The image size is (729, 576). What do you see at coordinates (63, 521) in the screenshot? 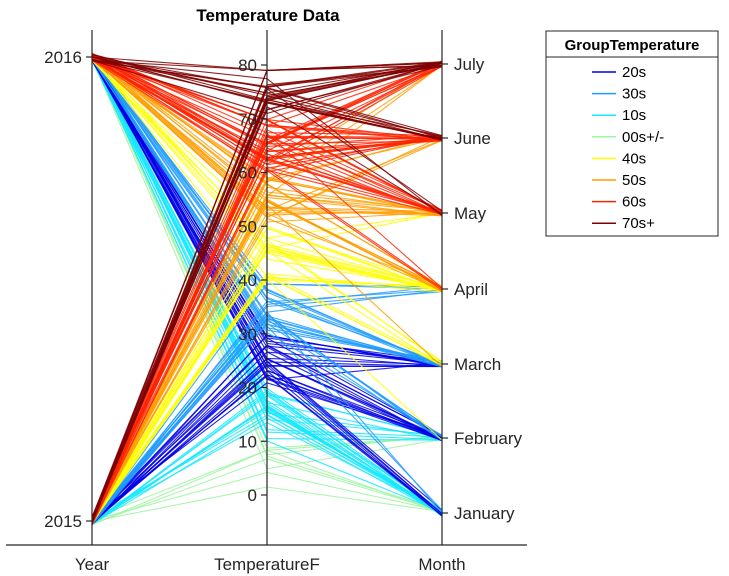
I see `year-tick-label: 2015` at bounding box center [63, 521].